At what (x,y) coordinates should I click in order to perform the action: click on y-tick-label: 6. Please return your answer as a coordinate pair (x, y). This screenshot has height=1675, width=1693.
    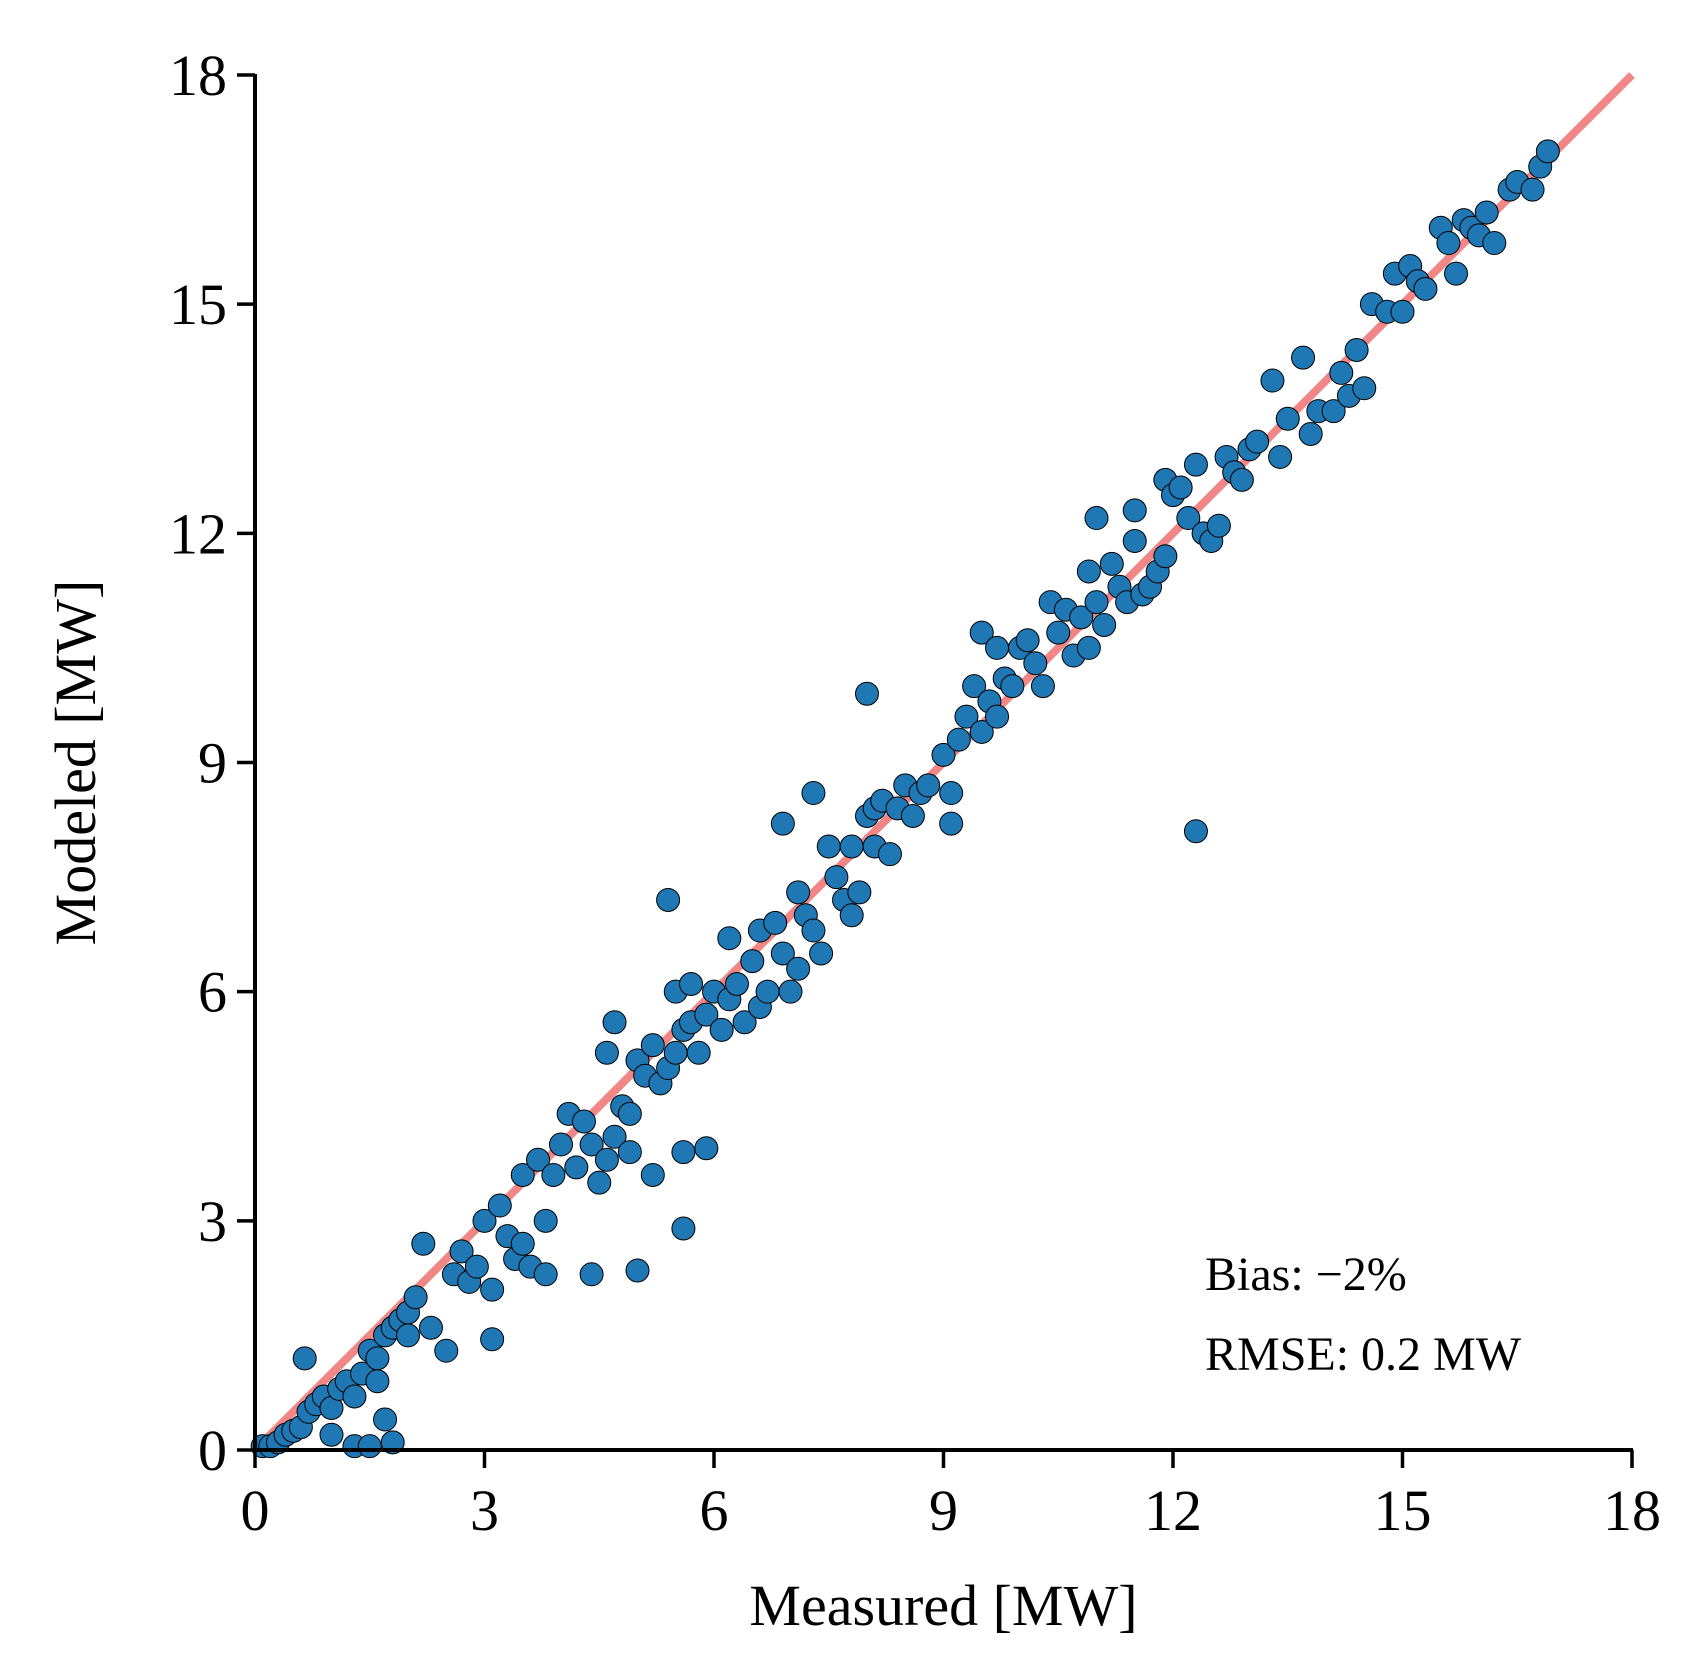
    Looking at the image, I should click on (212, 992).